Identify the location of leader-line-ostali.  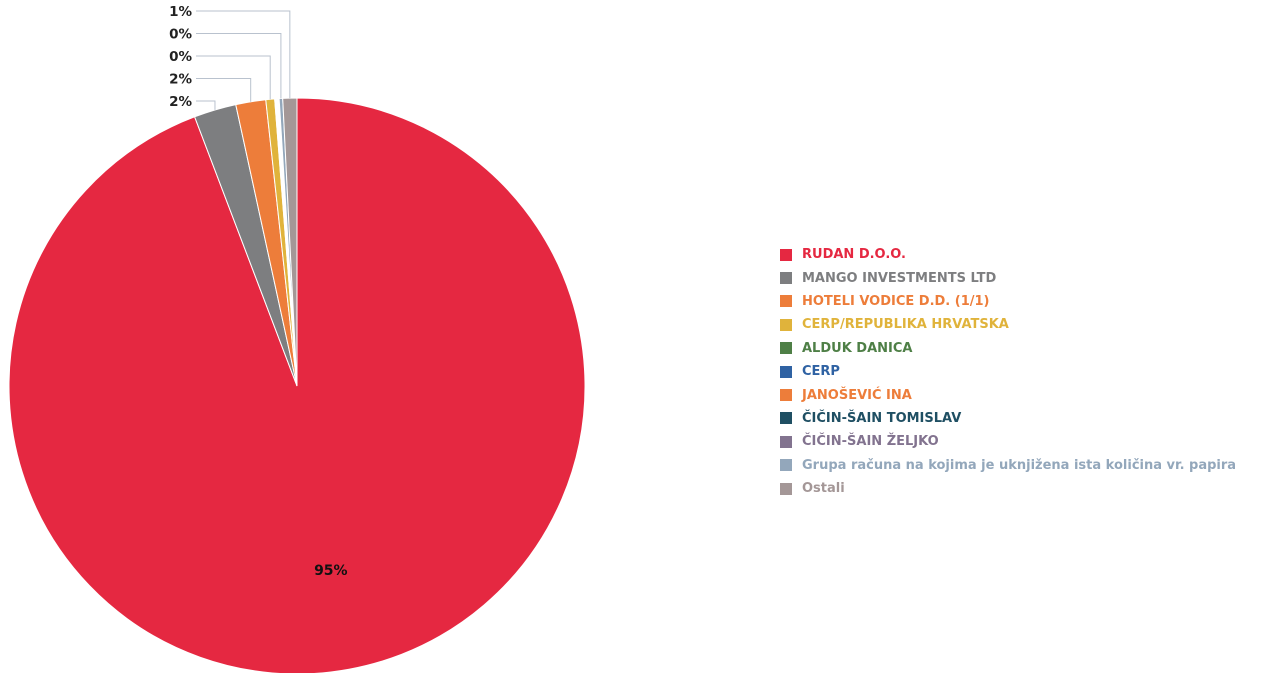
(243, 54).